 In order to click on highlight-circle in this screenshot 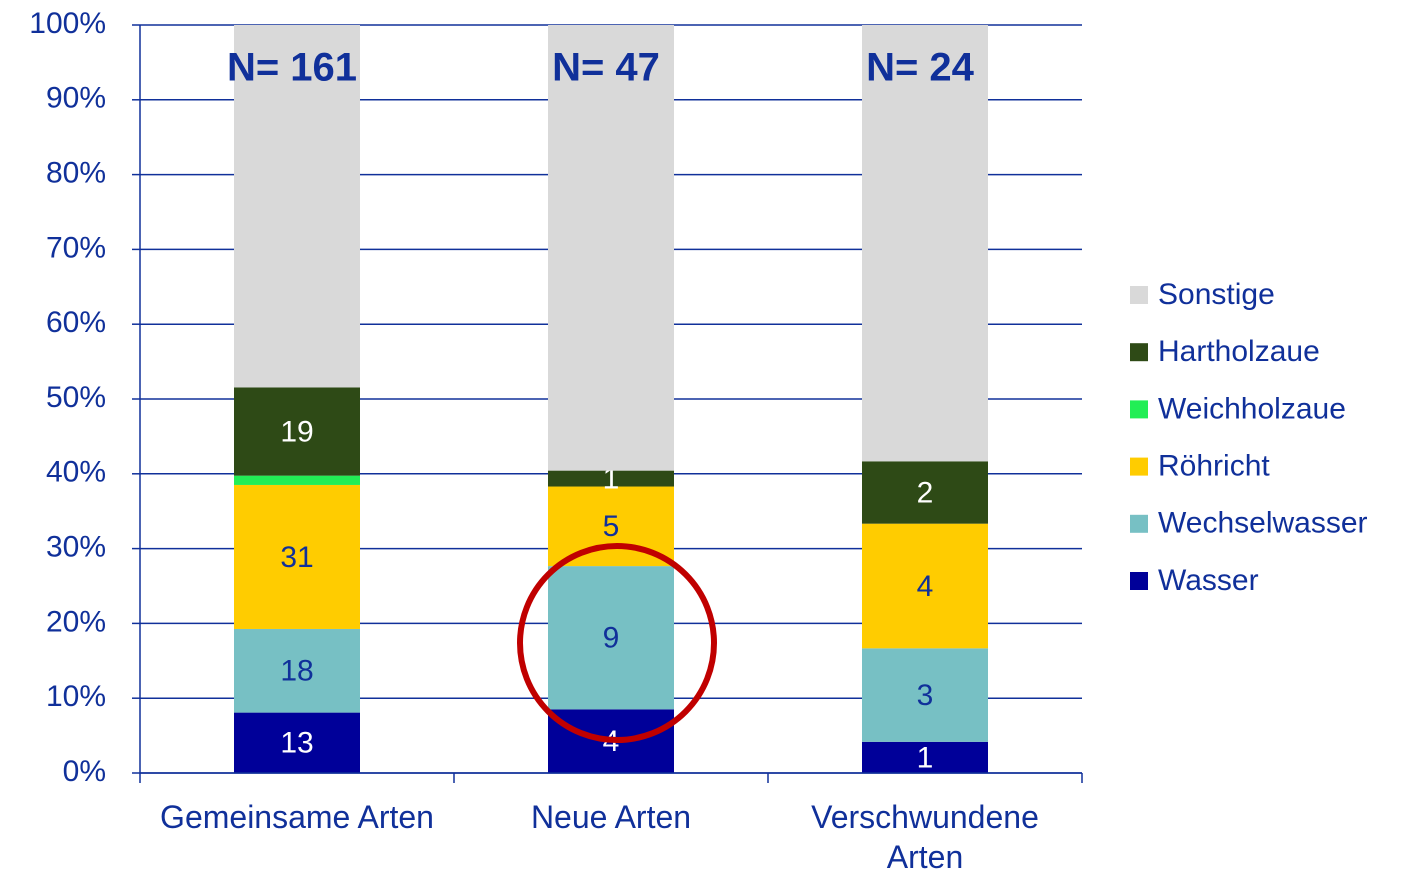, I will do `click(617, 643)`.